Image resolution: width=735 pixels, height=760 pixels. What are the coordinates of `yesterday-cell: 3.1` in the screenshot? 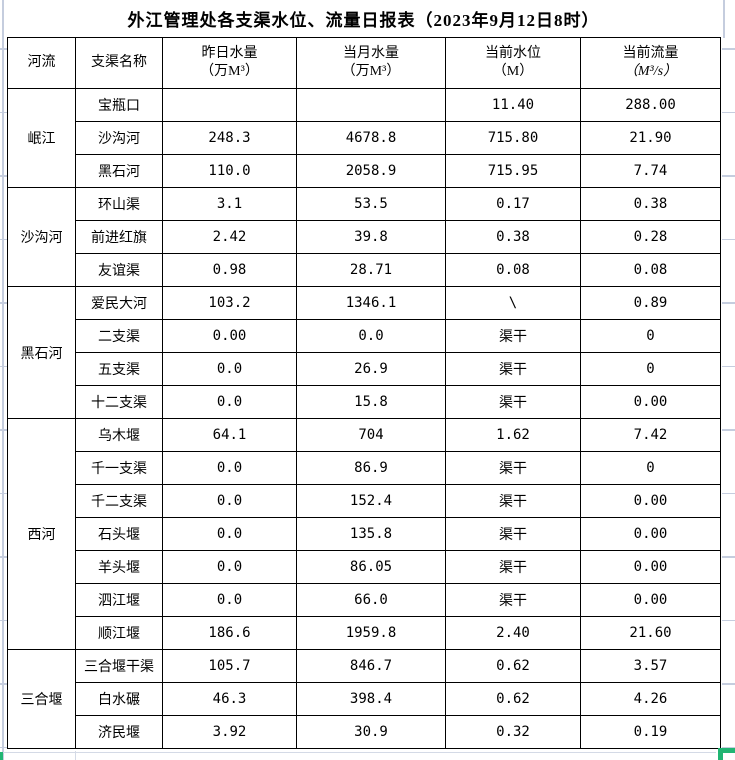 It's located at (229, 204).